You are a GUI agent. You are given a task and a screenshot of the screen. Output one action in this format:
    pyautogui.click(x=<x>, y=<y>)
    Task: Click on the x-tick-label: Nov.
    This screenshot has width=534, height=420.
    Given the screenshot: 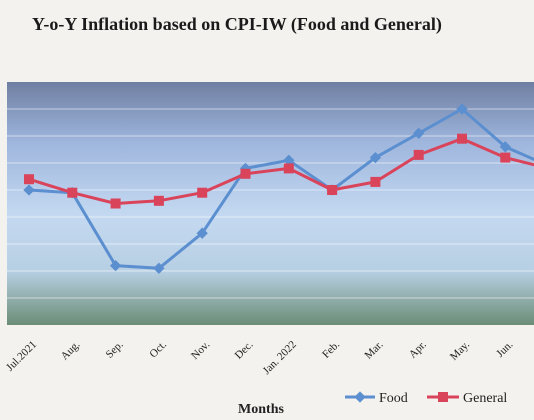 What is the action you would take?
    pyautogui.click(x=200, y=349)
    